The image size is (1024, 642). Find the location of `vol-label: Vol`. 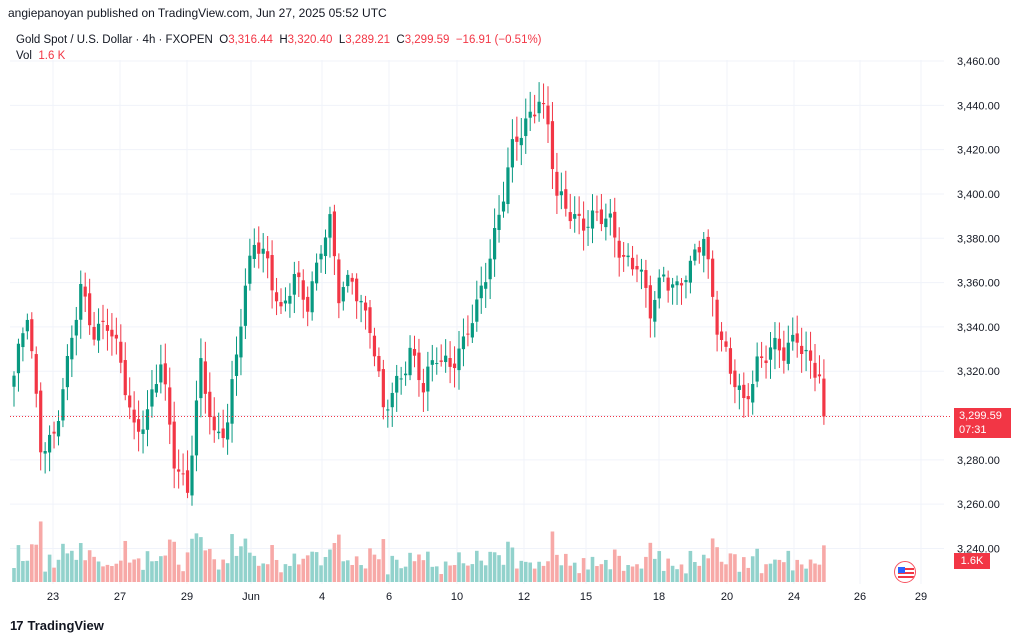

vol-label: Vol is located at coordinates (24, 56).